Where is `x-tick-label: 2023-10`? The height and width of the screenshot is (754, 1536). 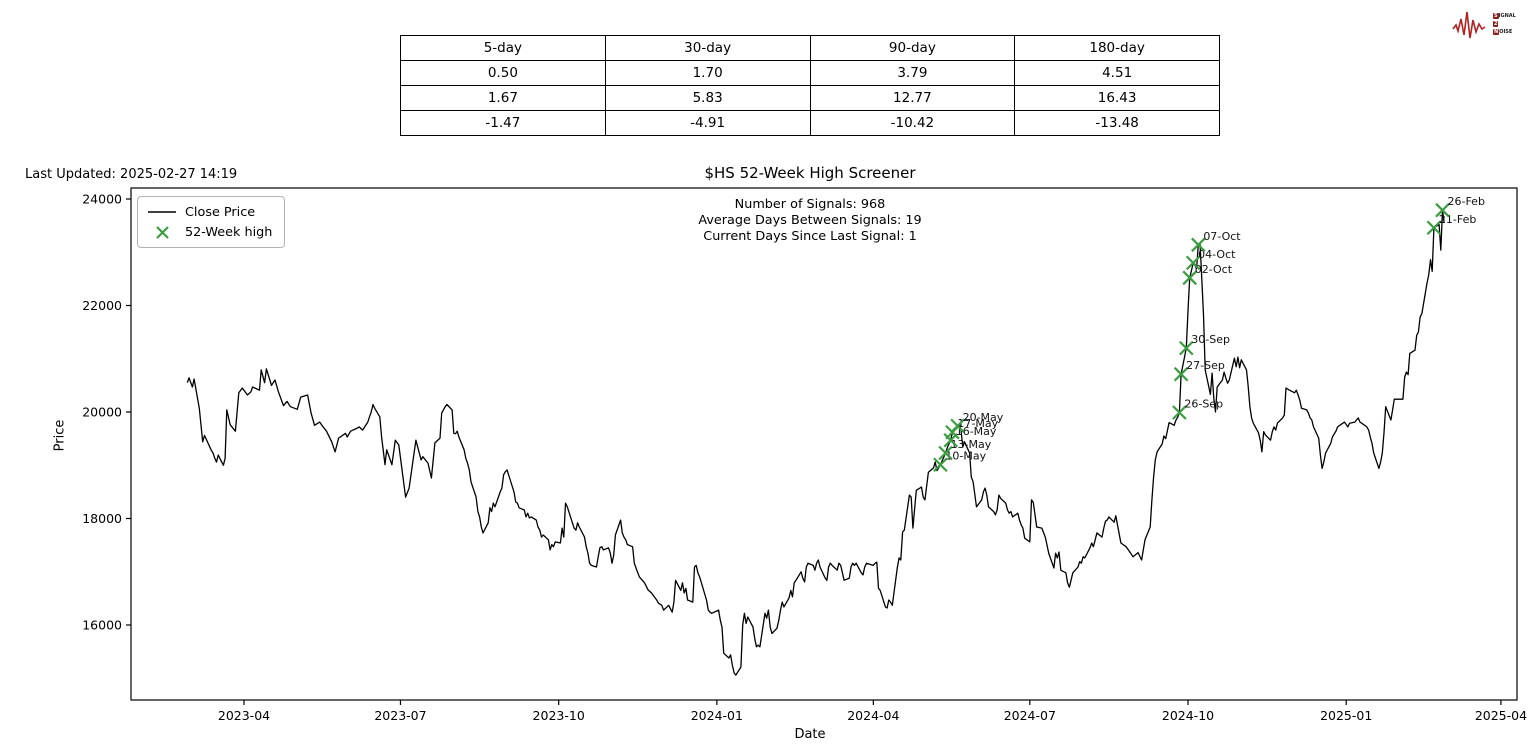 x-tick-label: 2023-10 is located at coordinates (559, 715).